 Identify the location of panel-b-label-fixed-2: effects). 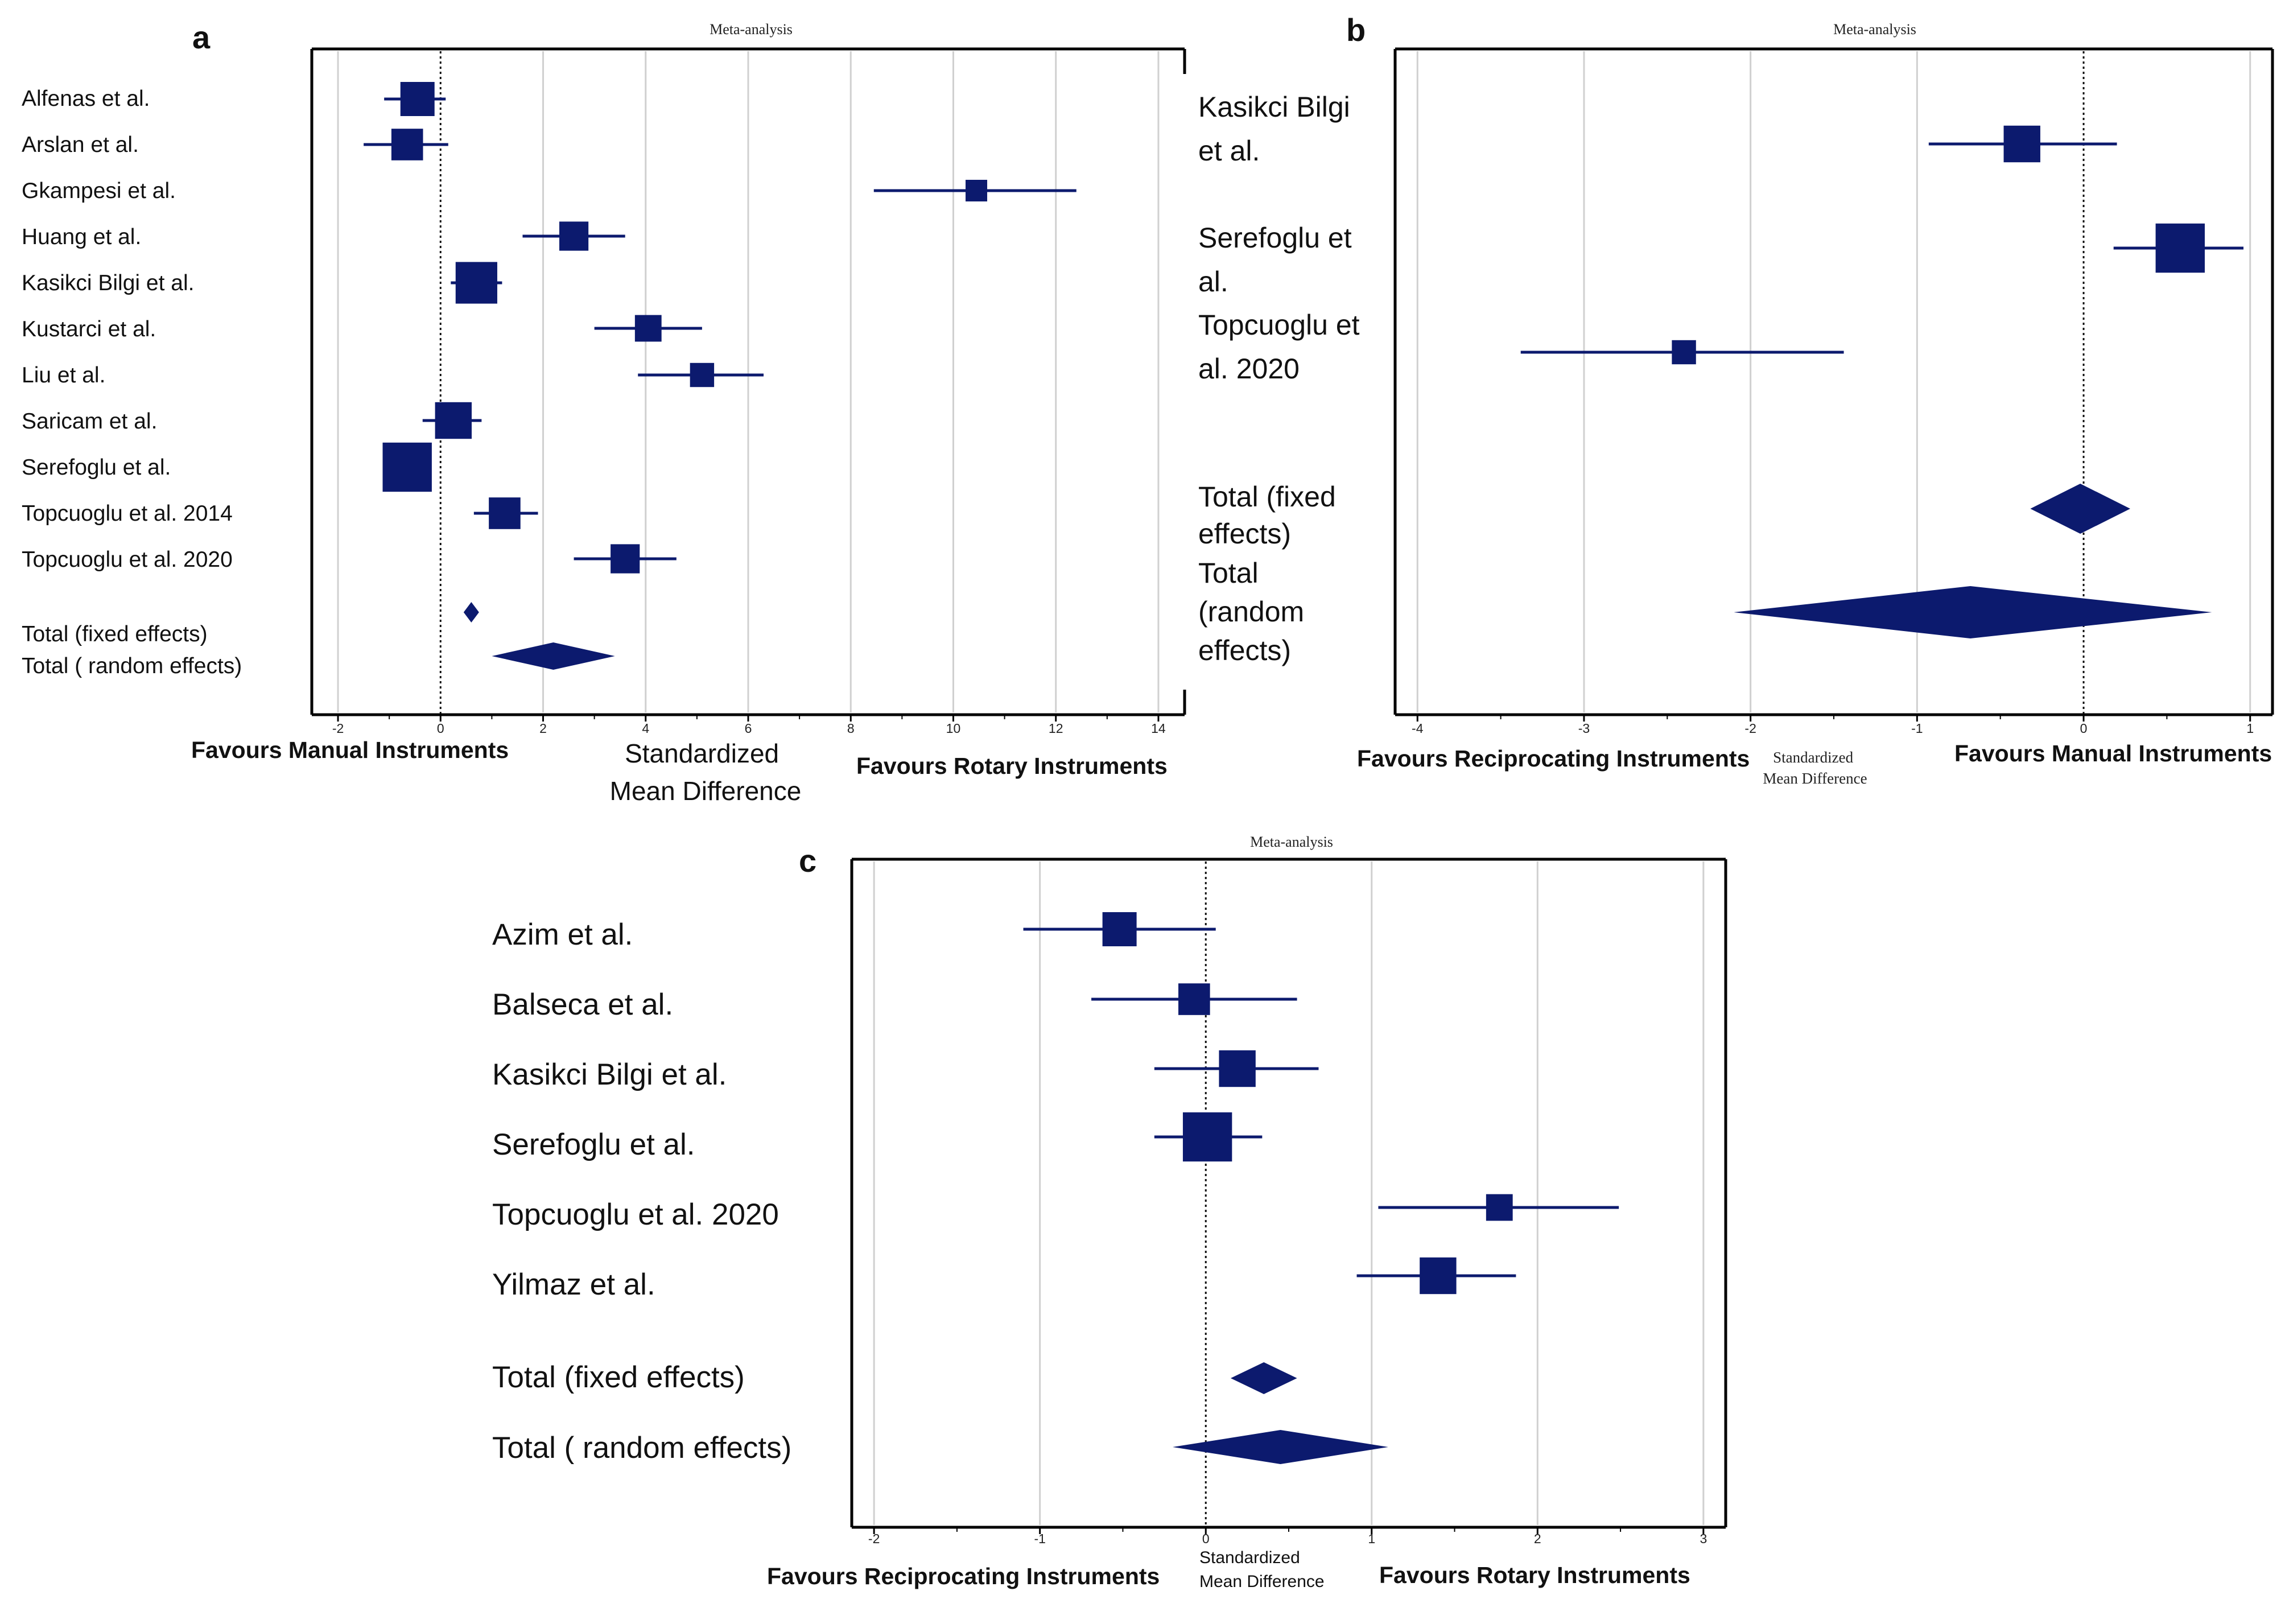
(1244, 534).